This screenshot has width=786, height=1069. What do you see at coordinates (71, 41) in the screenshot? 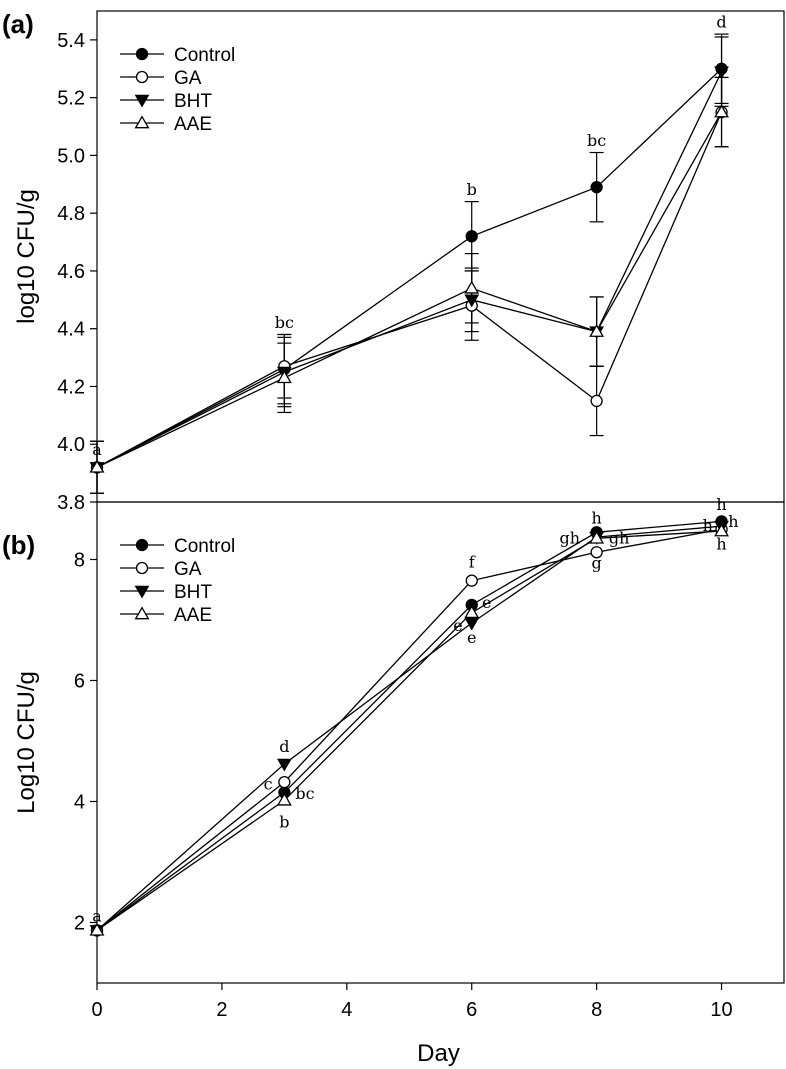
I see `y-tick-label: 5.4` at bounding box center [71, 41].